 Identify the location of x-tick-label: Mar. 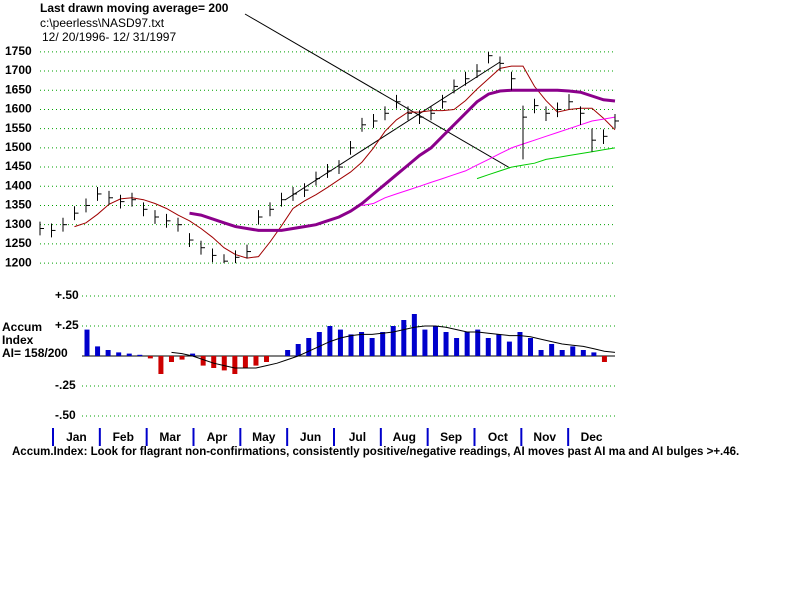
(170, 437).